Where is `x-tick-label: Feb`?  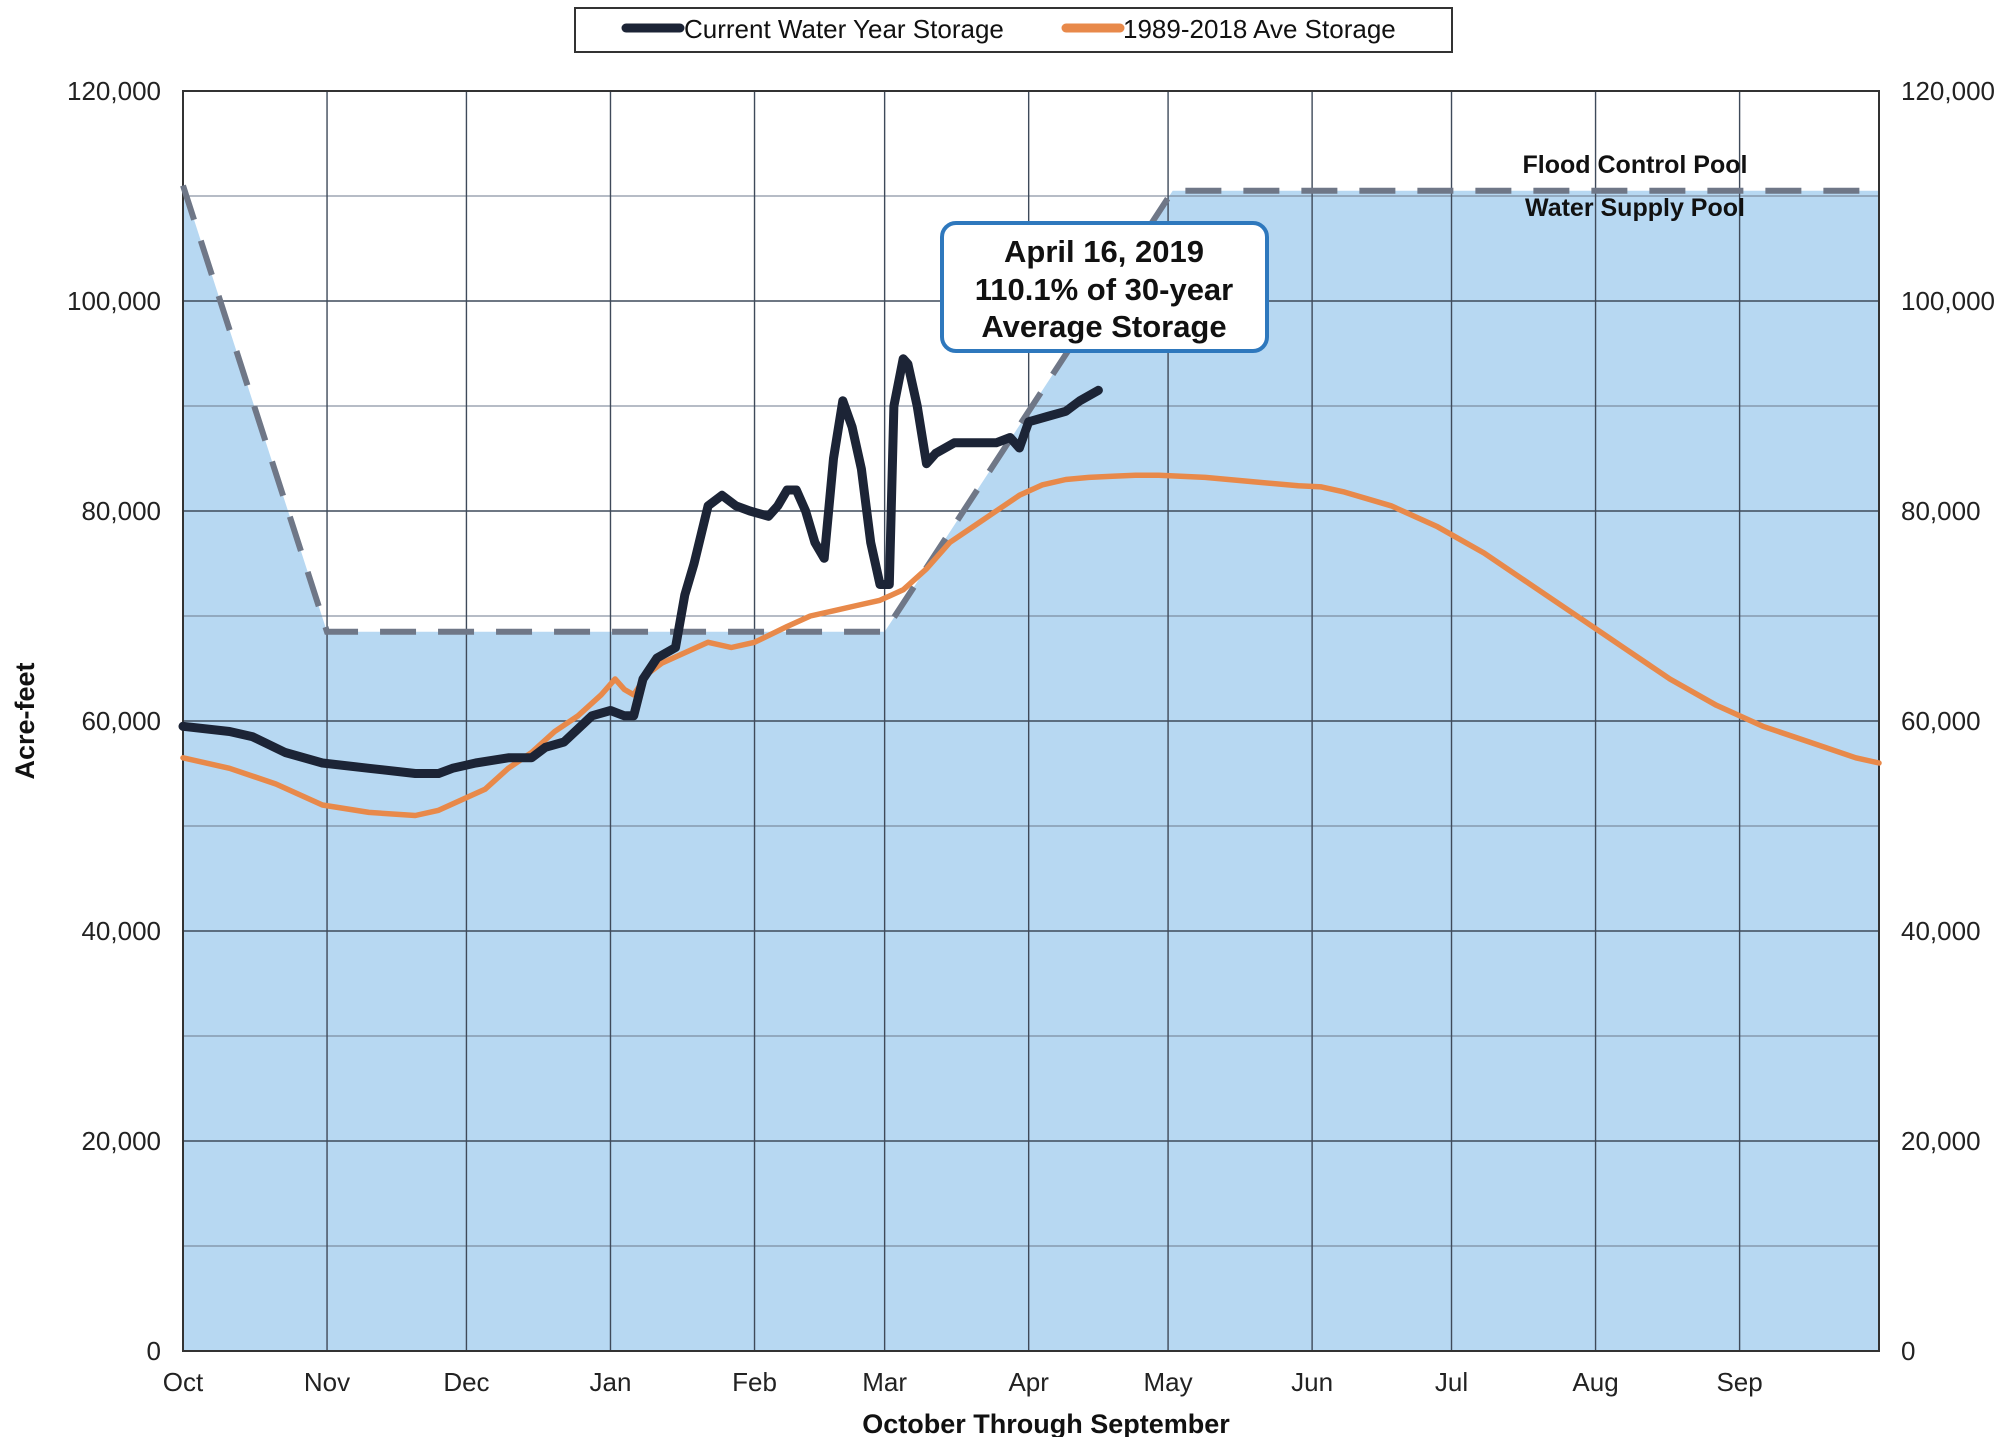
x-tick-label: Feb is located at coordinates (754, 1382).